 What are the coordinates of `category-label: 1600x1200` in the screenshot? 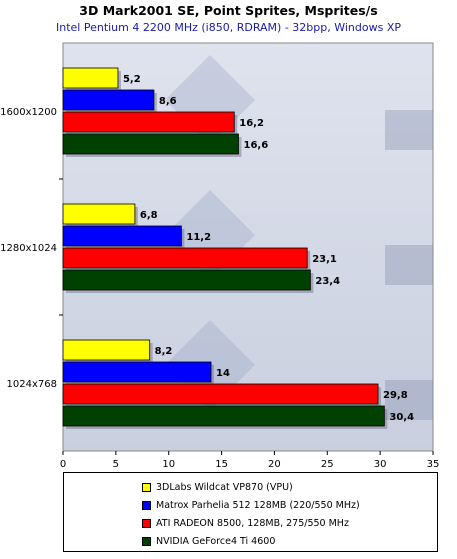 It's located at (28, 112).